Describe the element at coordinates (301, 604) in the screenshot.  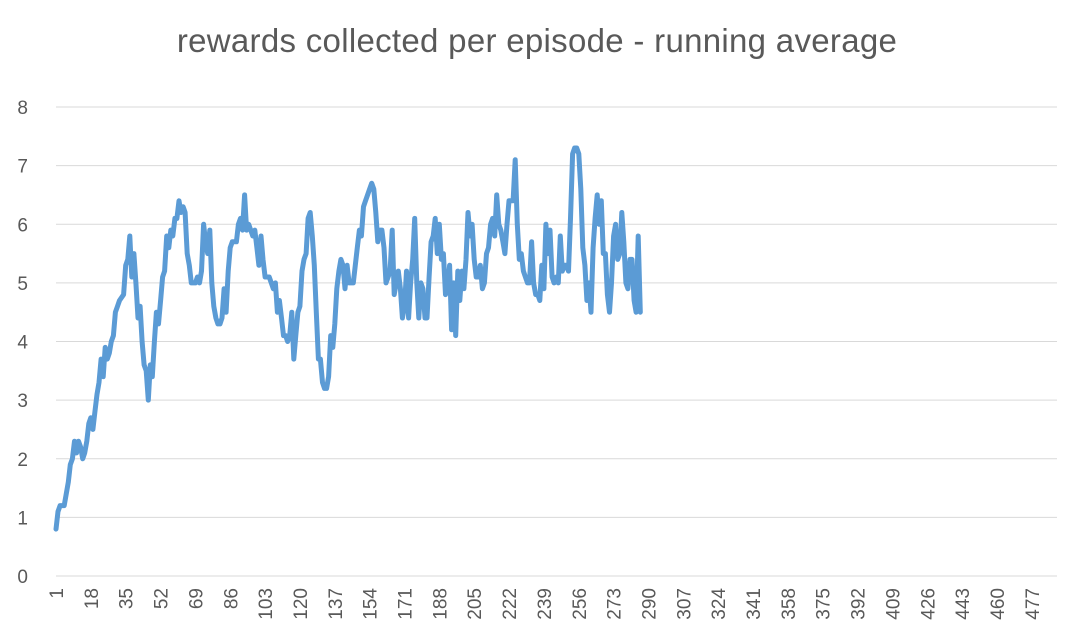
I see `x-tick-label: 120` at that location.